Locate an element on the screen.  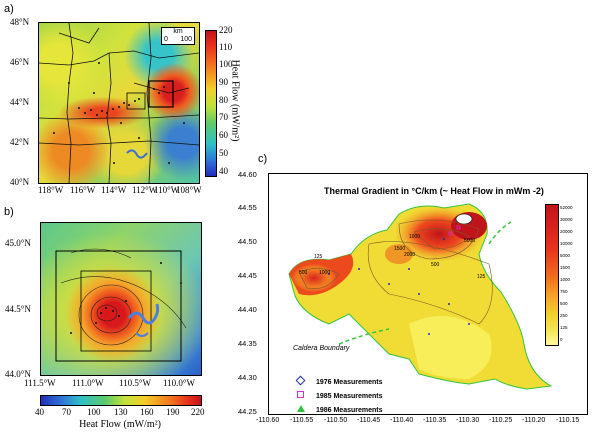
panel-b-colorbar-label: Heat Flow (mW/m²) is located at coordinates (120, 424).